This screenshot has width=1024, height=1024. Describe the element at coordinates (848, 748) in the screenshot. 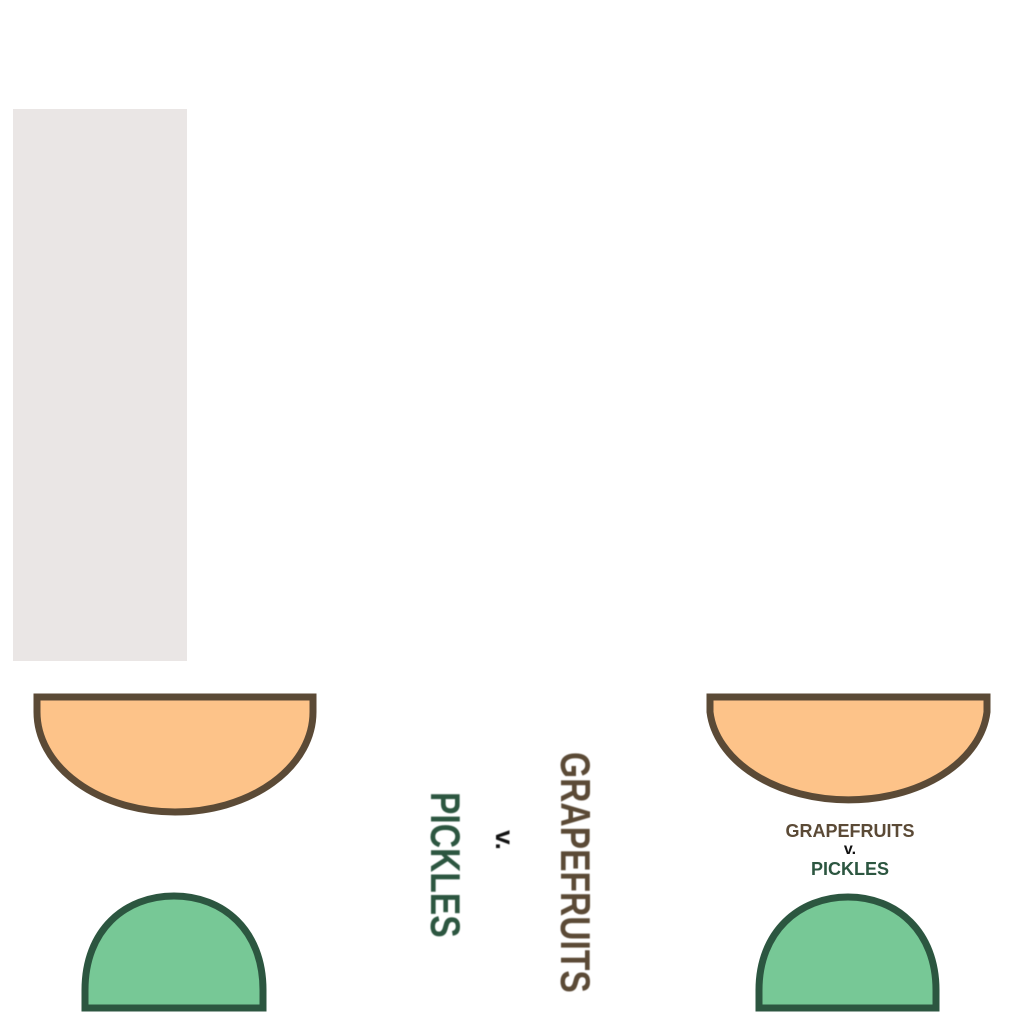

I see `grapefruit-half-right` at that location.